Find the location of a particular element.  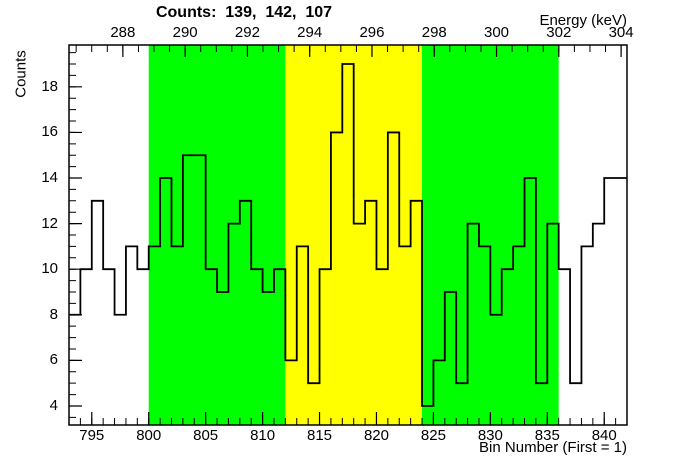

top-tick-label: 288 is located at coordinates (123, 32).